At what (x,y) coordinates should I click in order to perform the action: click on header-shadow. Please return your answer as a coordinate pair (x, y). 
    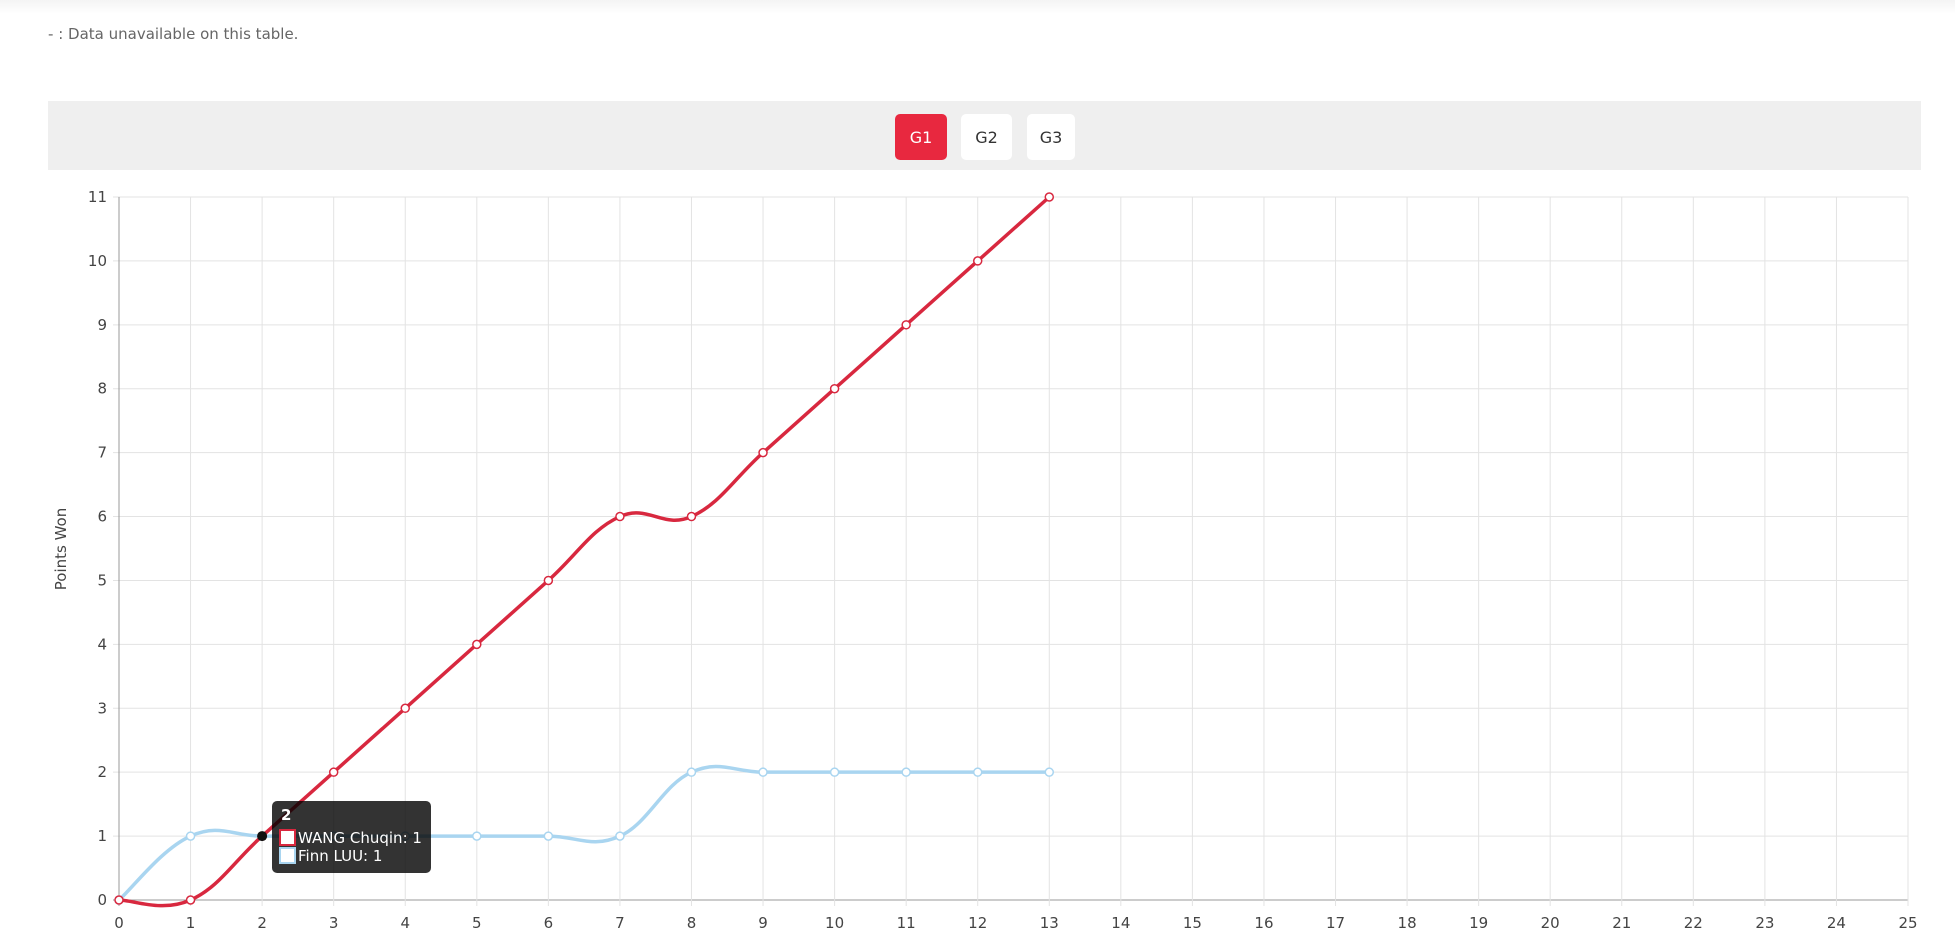
    Looking at the image, I should click on (977, 7).